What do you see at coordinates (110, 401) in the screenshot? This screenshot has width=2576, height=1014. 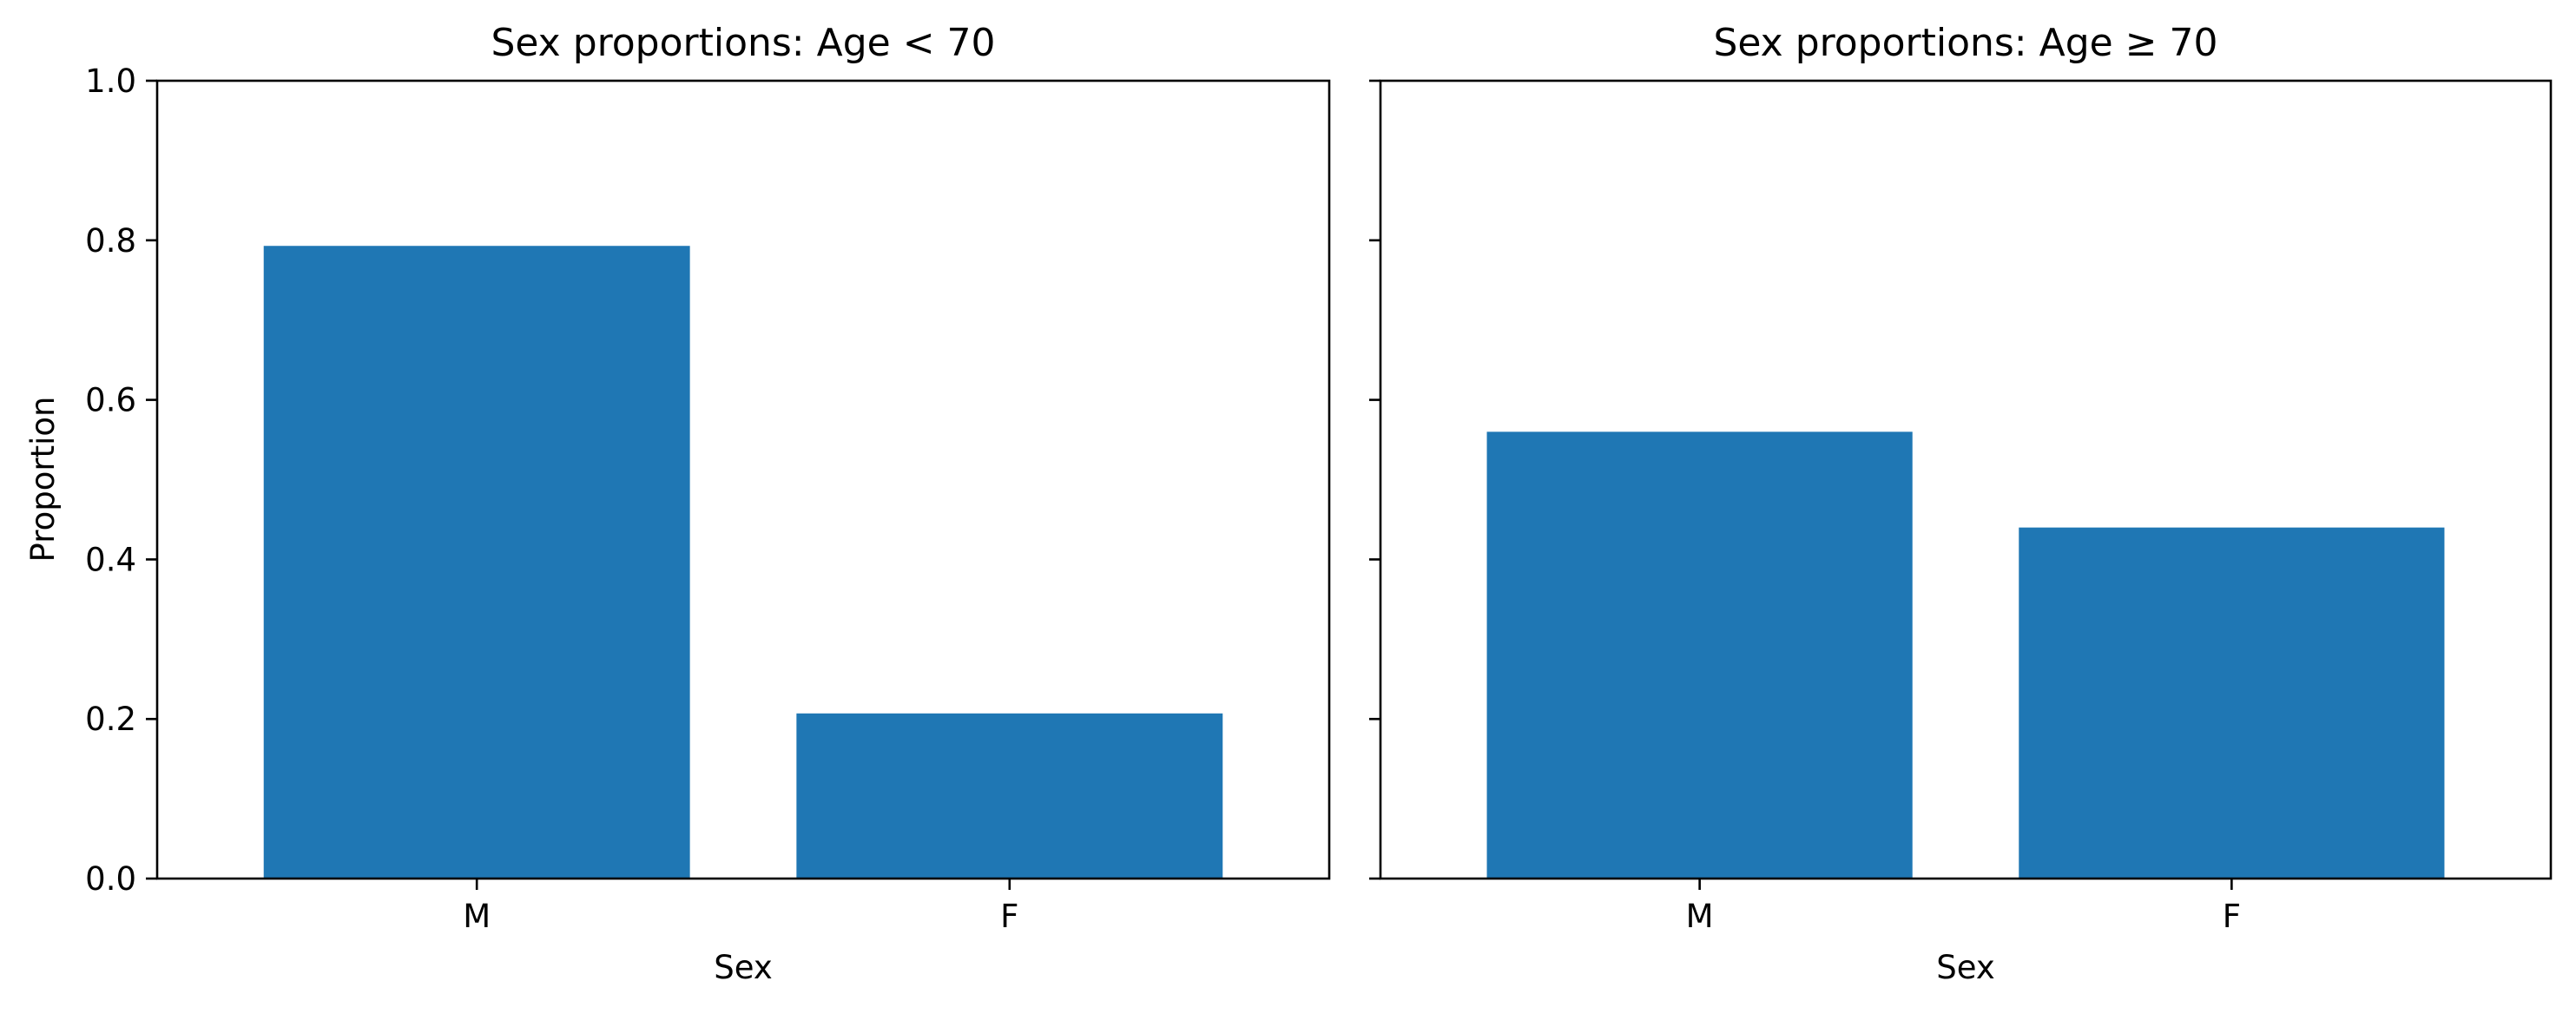 I see `y-tick-label: 0.6` at bounding box center [110, 401].